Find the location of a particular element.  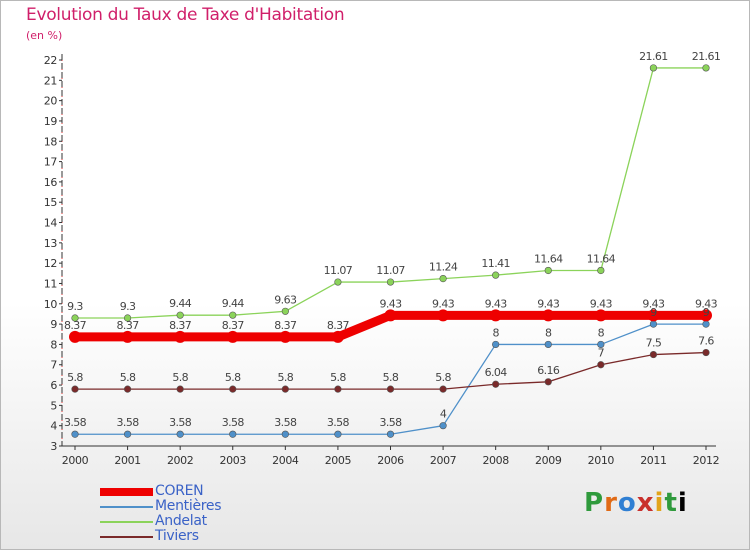

data-label: 7.5 is located at coordinates (654, 343).